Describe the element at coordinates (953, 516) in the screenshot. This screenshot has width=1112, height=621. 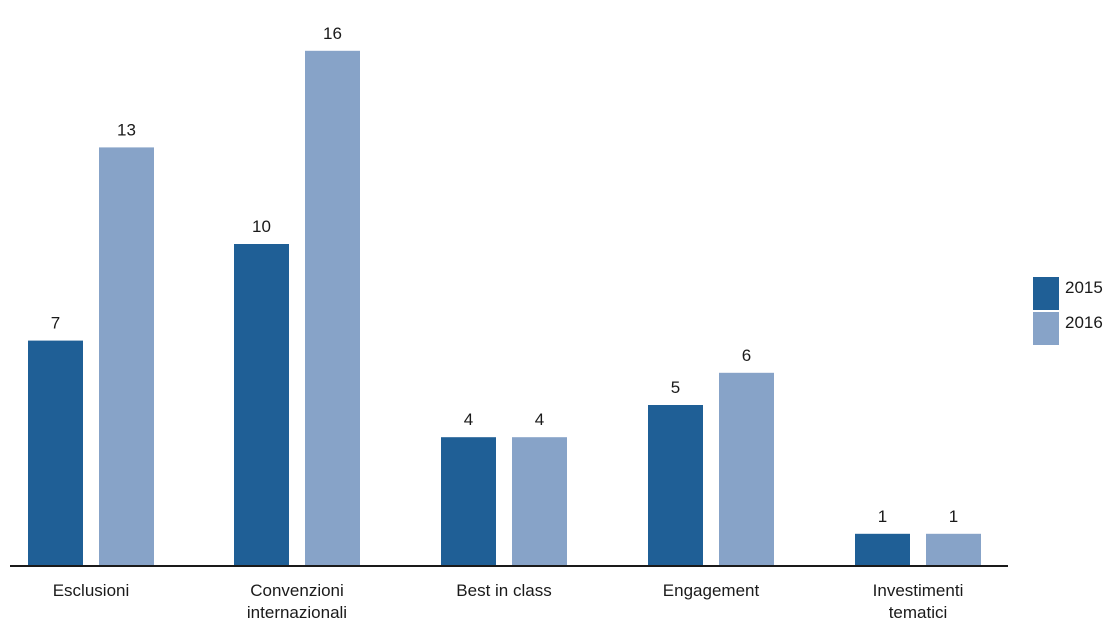
I see `data-label-2016-4: 1` at that location.